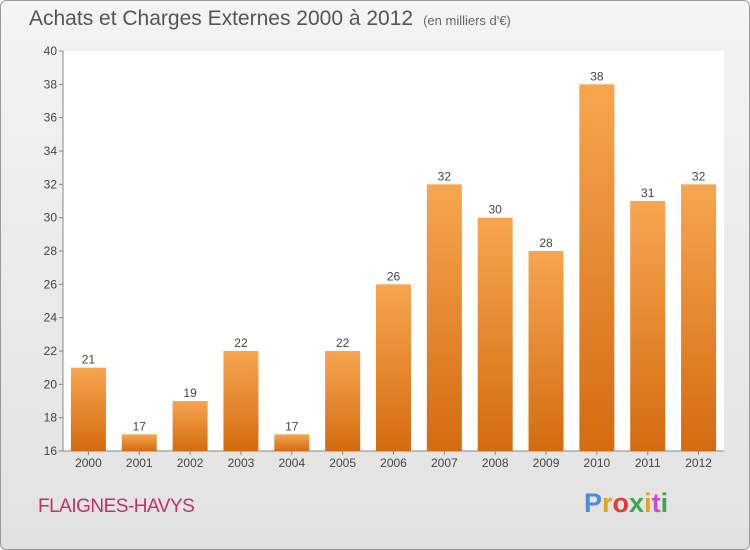 Image resolution: width=750 pixels, height=550 pixels. Describe the element at coordinates (116, 506) in the screenshot. I see `location-name: FLAIGNES-HAVYS` at that location.